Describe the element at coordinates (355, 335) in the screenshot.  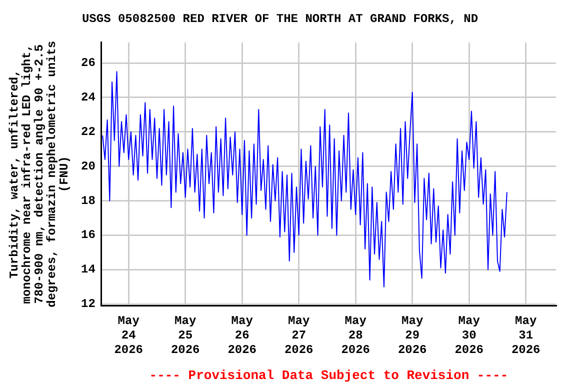
I see `x-tick-label: May 28 2026` at that location.